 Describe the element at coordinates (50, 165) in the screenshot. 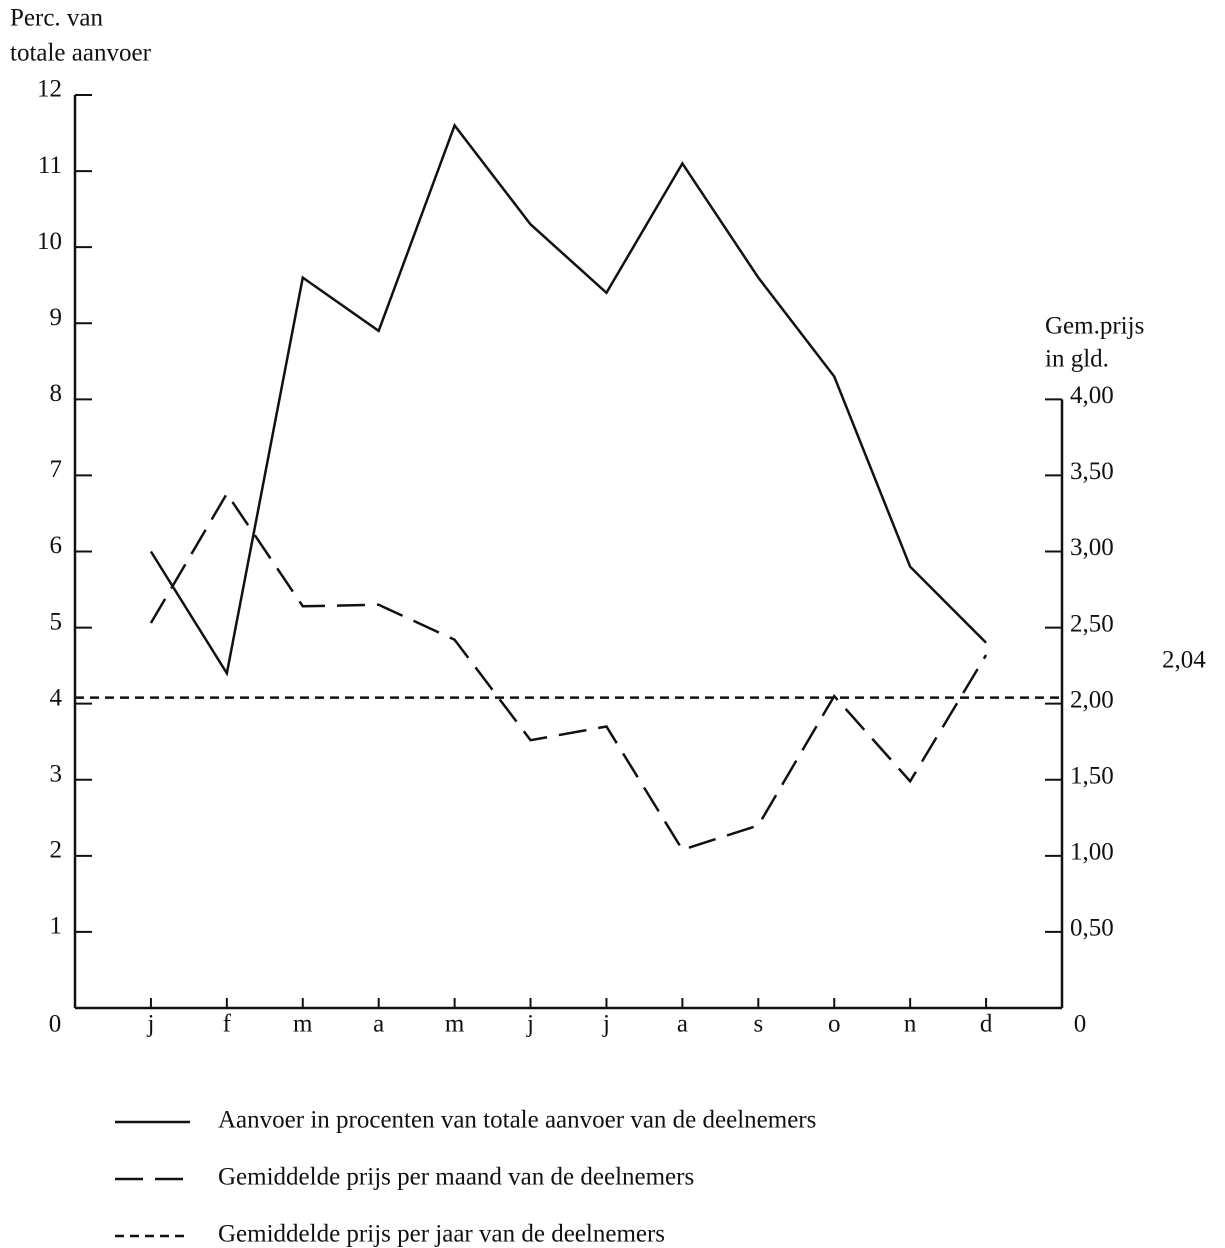

I see `y-tick-label: 11` at that location.